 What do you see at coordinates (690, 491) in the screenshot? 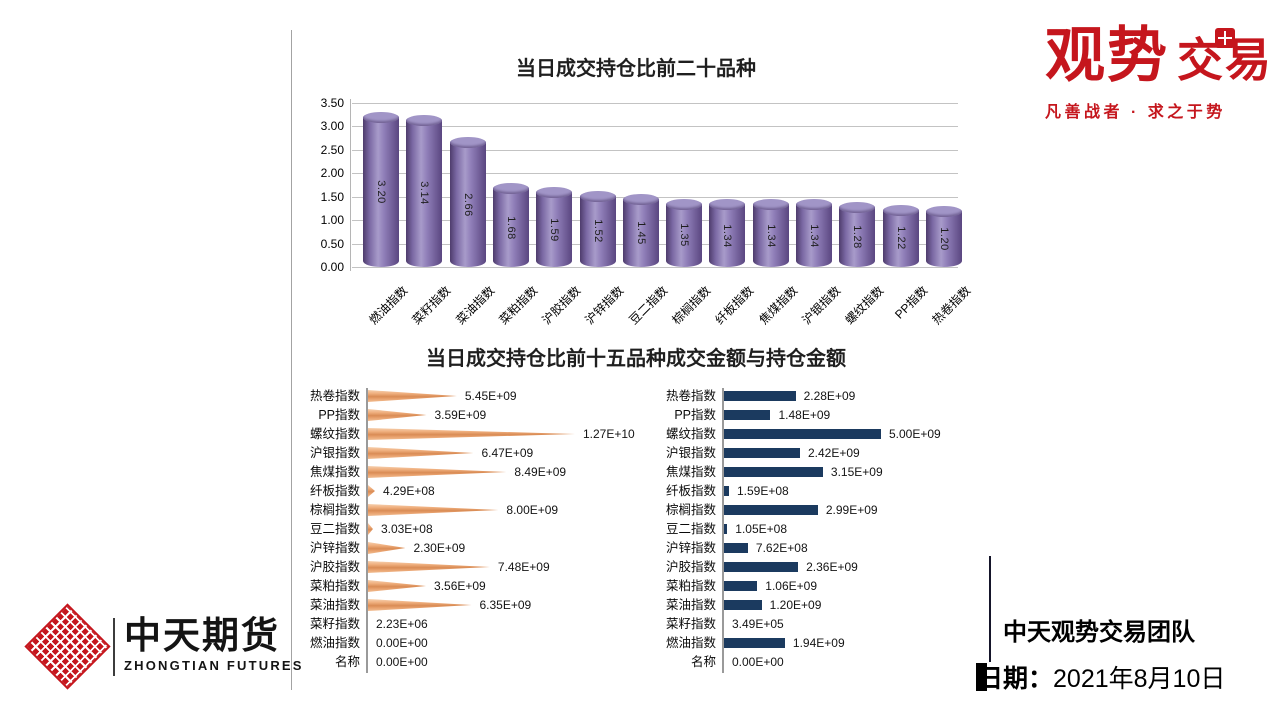
I see `hbar-category-label: 纤板指数` at bounding box center [690, 491].